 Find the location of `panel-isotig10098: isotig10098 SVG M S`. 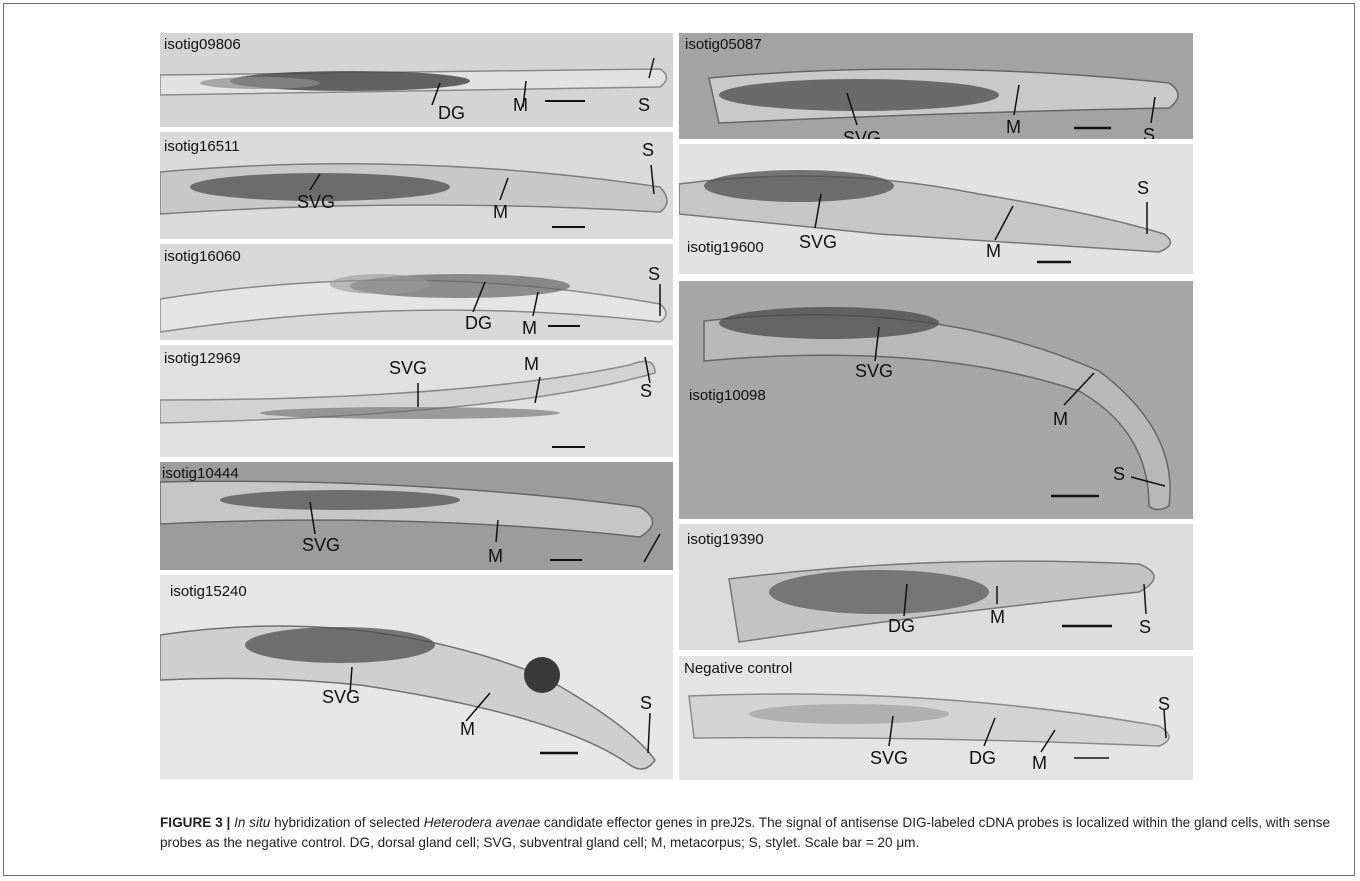

panel-isotig10098: isotig10098 SVG M S is located at coordinates (936, 400).